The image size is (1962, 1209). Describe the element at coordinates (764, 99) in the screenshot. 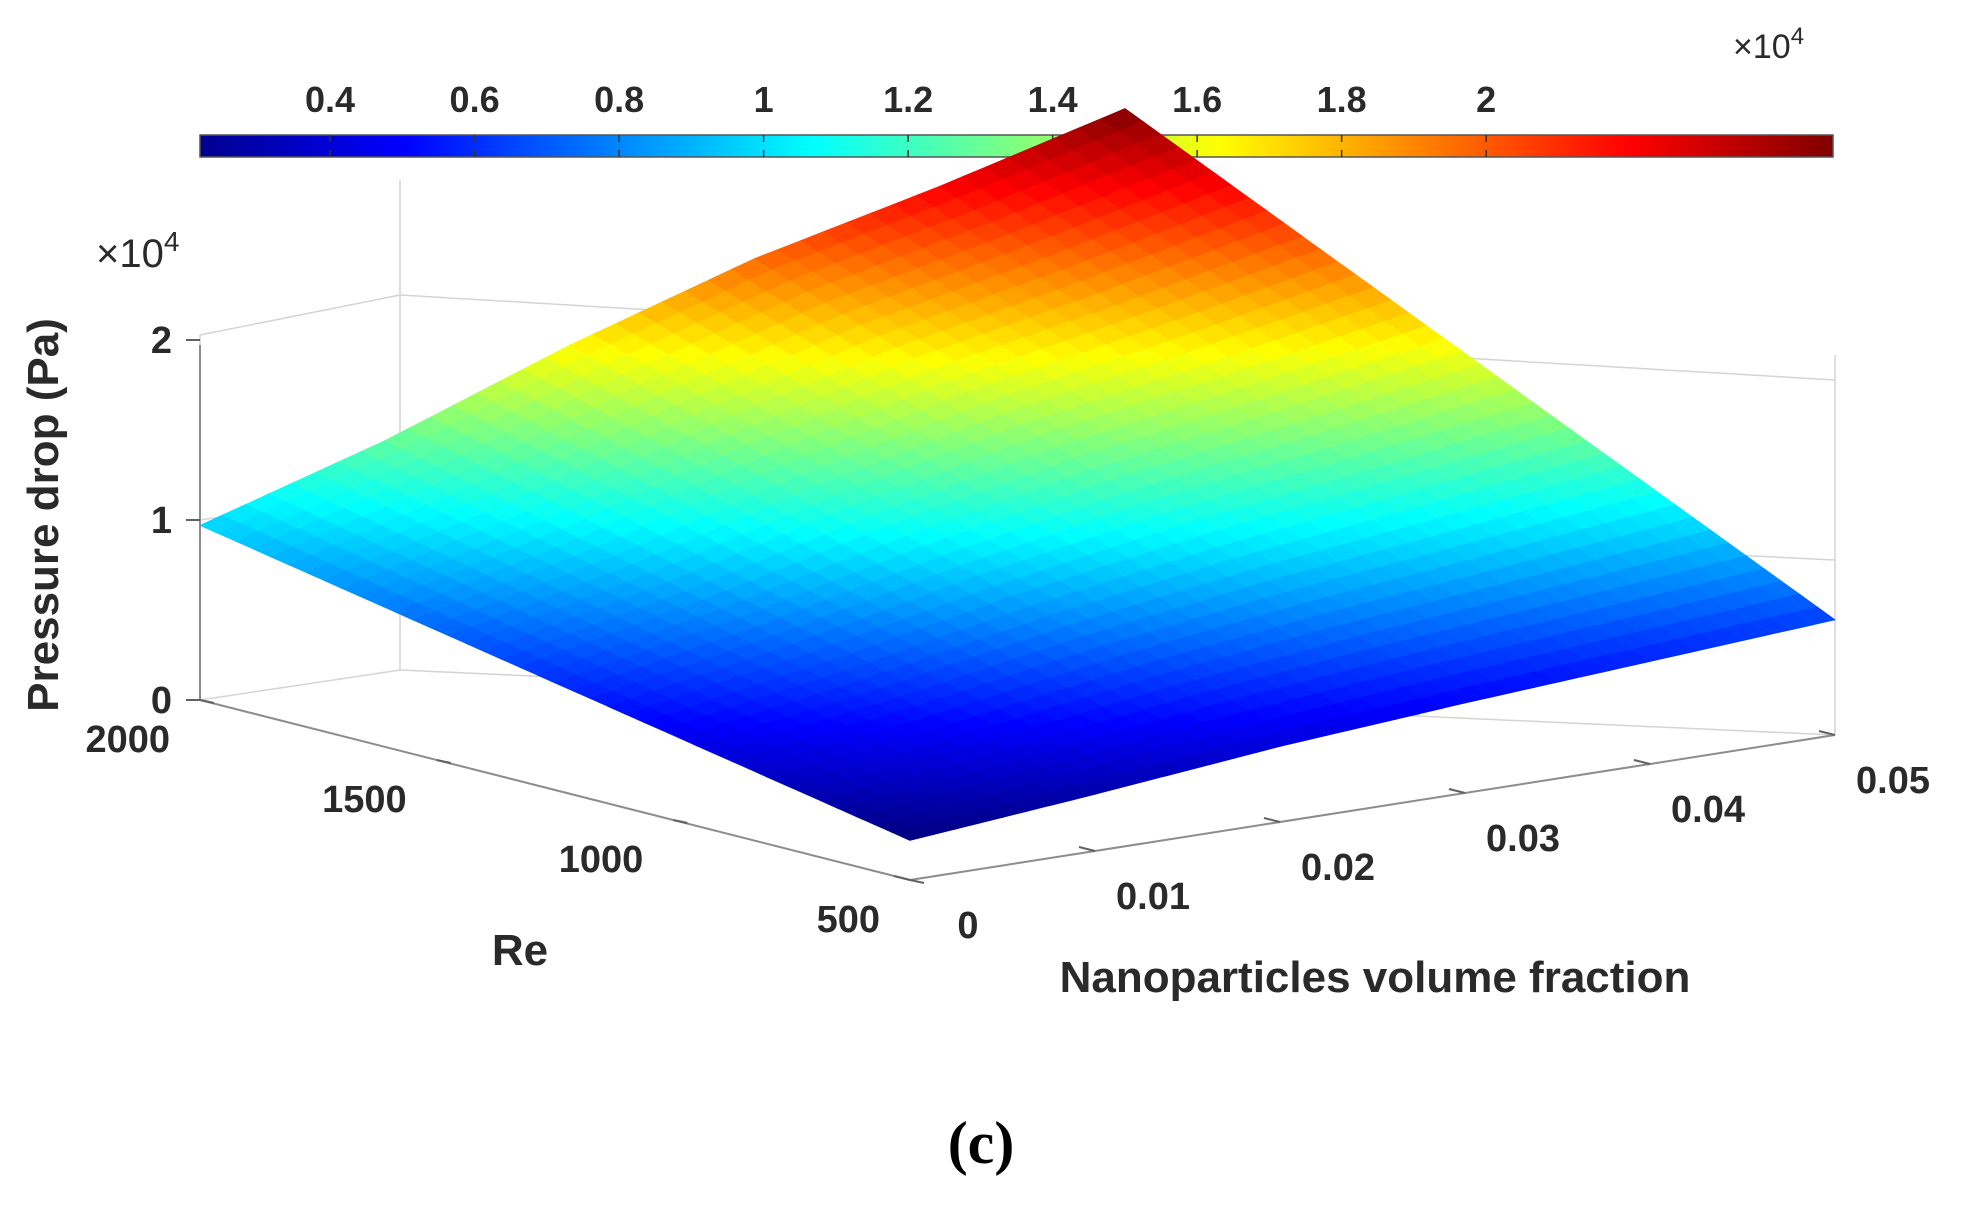

I see `colorbar-tick-label: 1` at that location.